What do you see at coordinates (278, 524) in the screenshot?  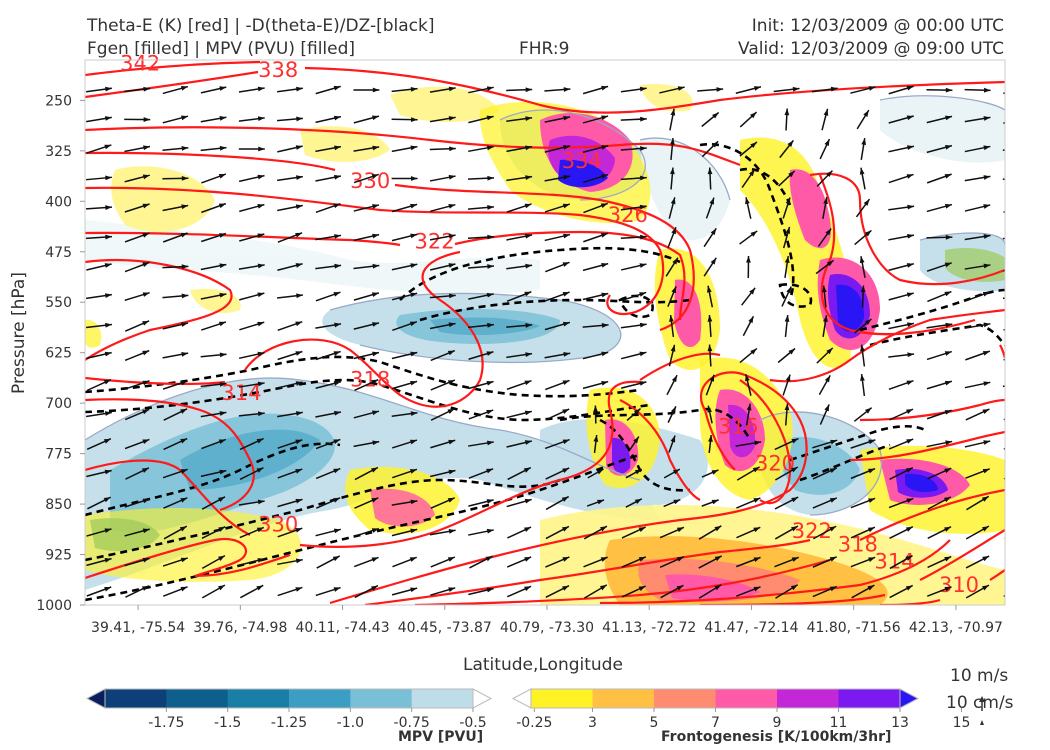 I see `theta-e-contour-label: 330` at bounding box center [278, 524].